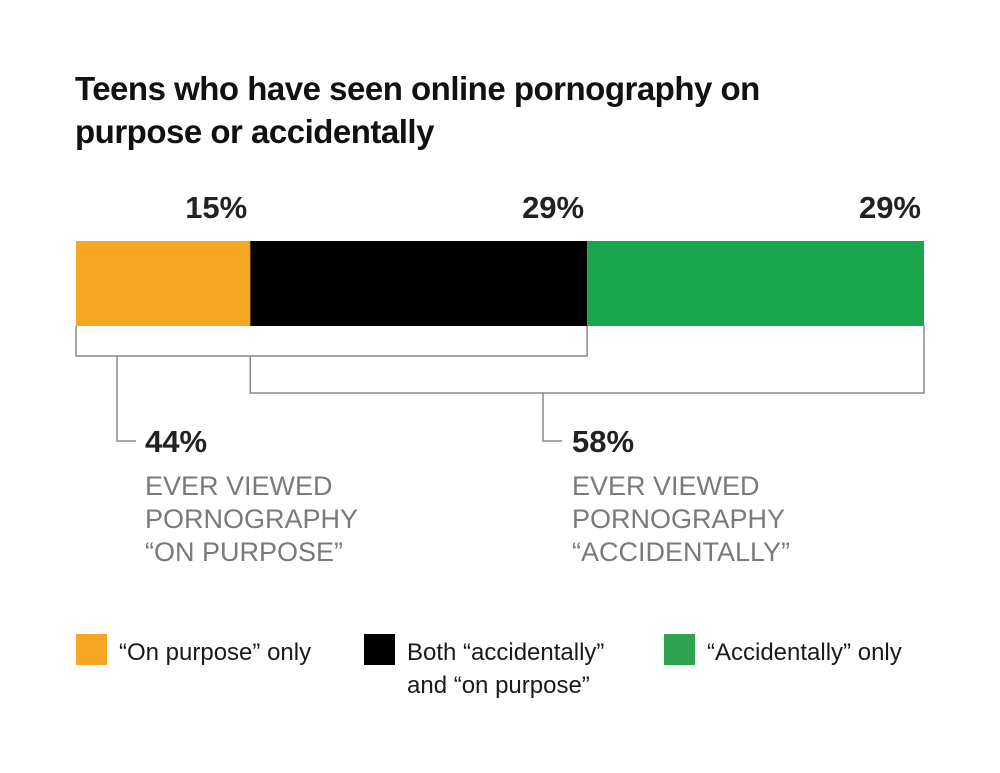  Describe the element at coordinates (251, 519) in the screenshot. I see `bracket-caption-1-line-2: PORNOGRAPHY` at that location.